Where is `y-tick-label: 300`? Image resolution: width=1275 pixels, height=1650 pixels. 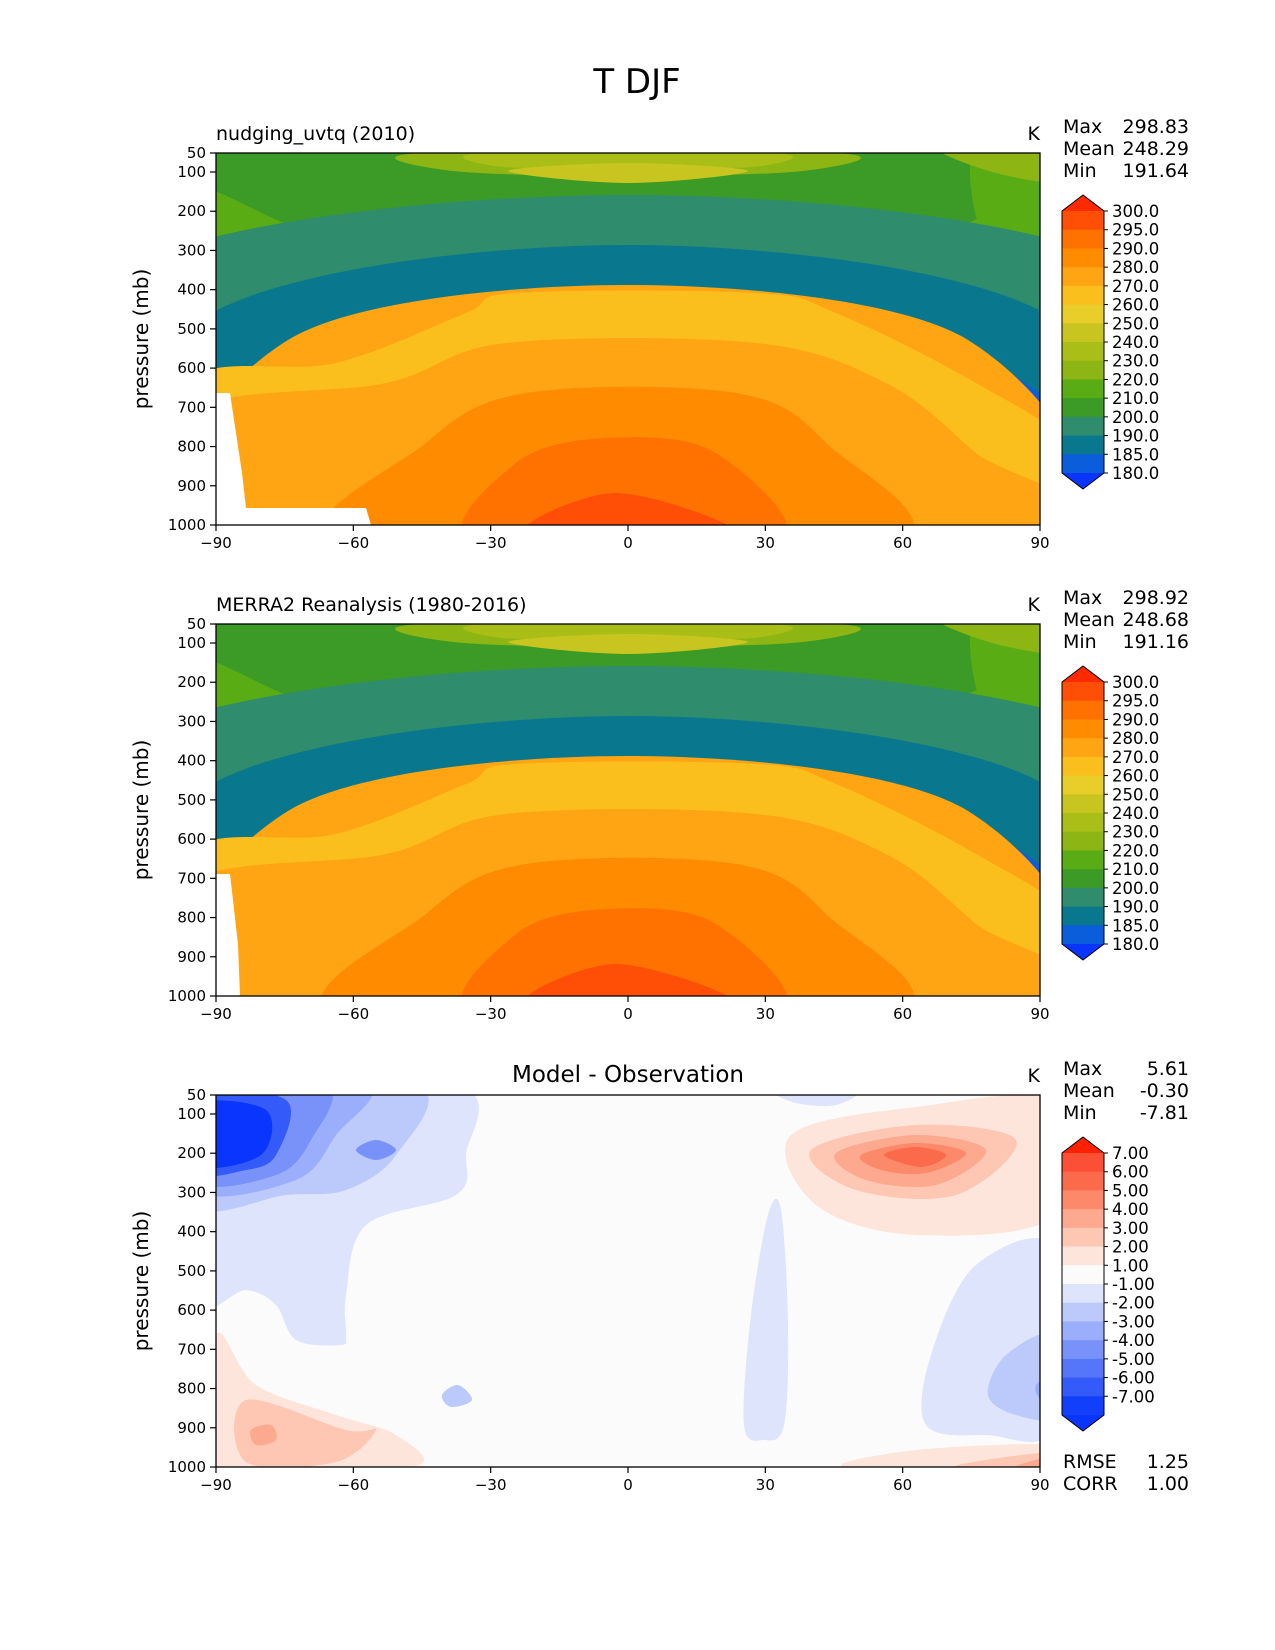
y-tick-label: 300 is located at coordinates (191, 721).